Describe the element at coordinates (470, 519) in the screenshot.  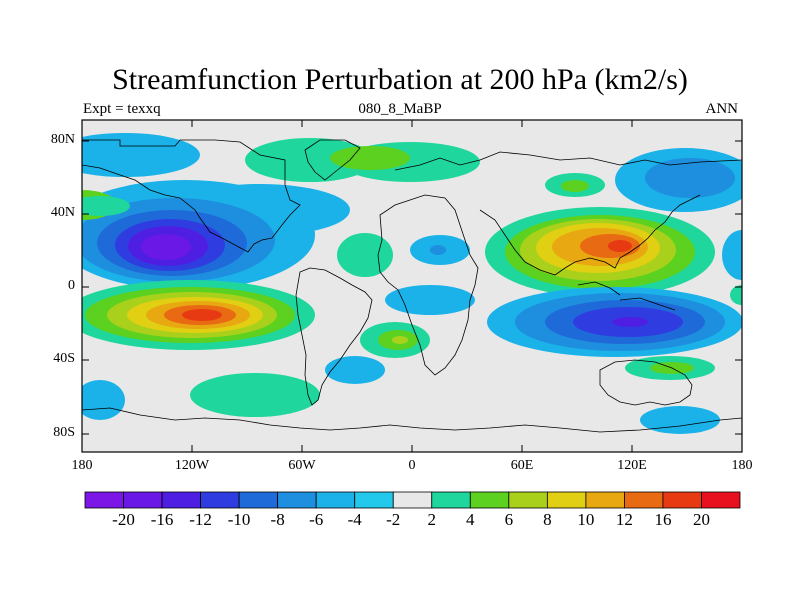
I see `colorbar-label: 4` at that location.